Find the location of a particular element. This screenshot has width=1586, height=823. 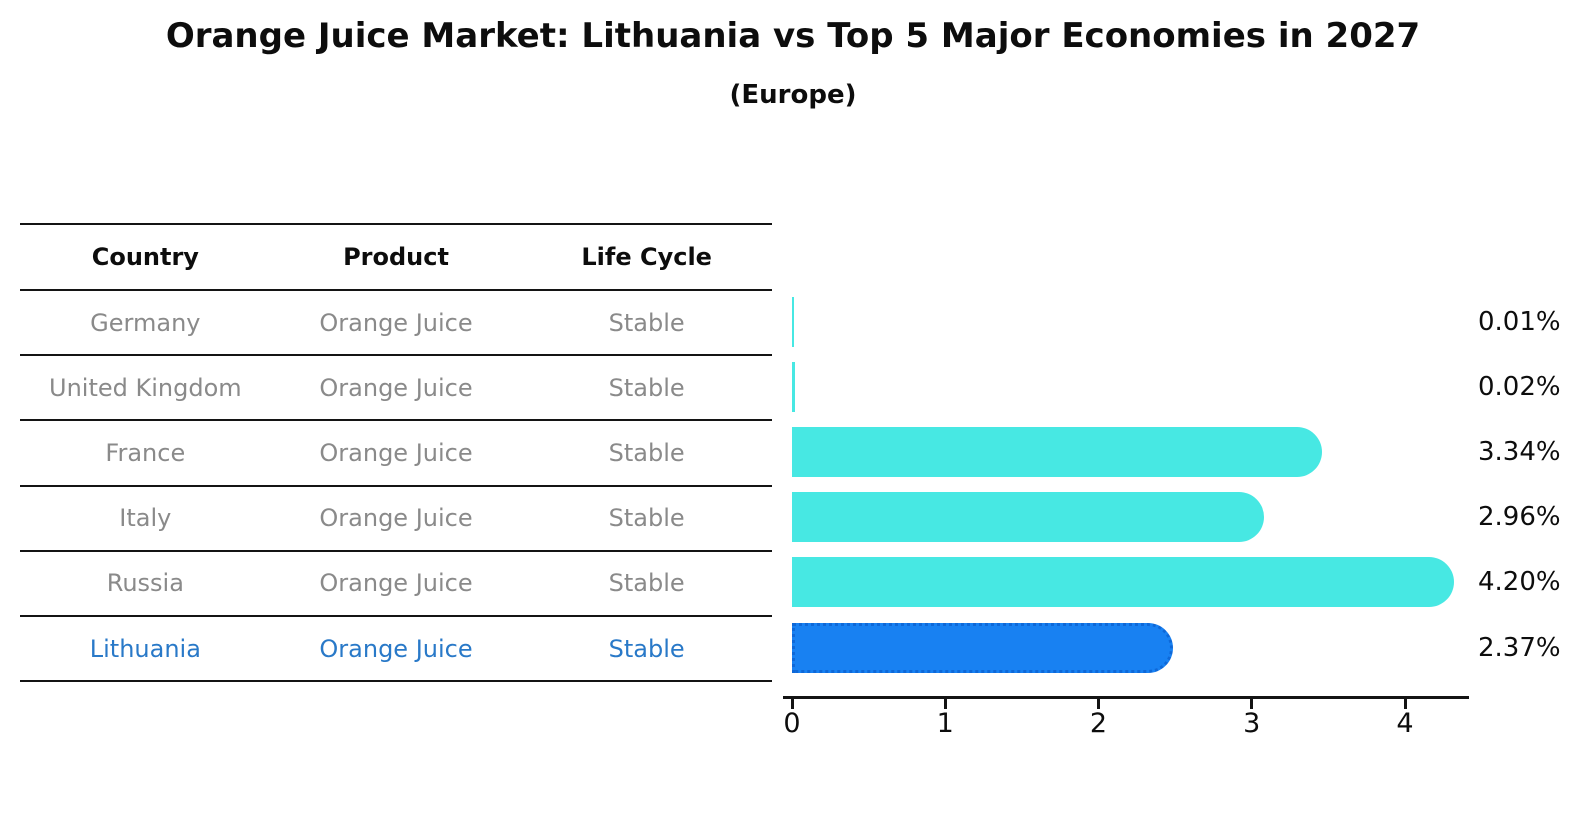

x-axis-line is located at coordinates (1126, 697).